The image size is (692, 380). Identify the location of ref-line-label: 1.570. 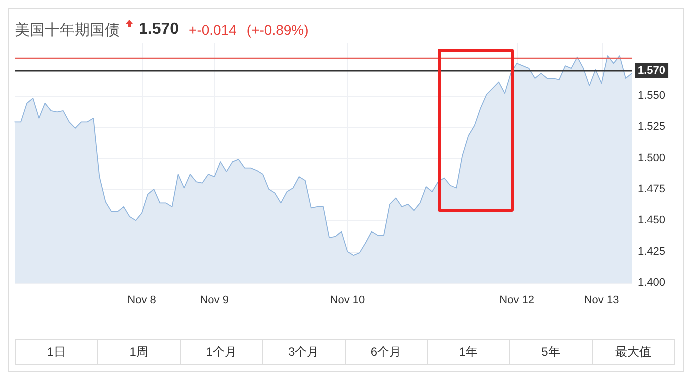
(652, 71).